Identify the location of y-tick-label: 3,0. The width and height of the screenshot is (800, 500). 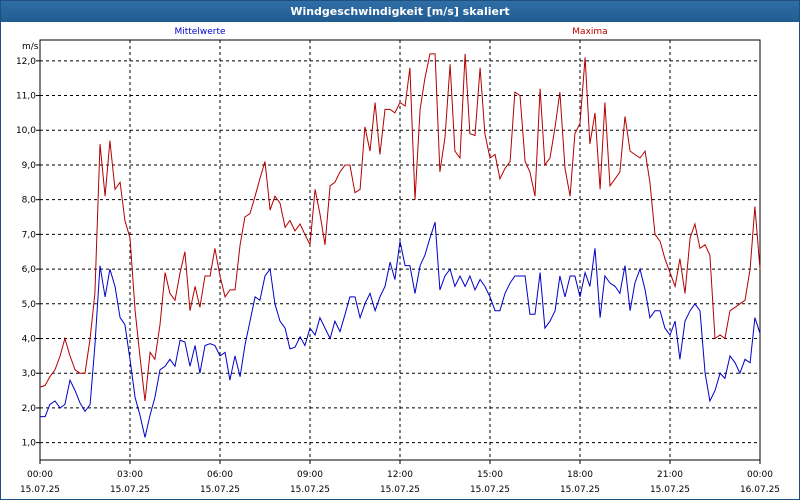
(29, 374).